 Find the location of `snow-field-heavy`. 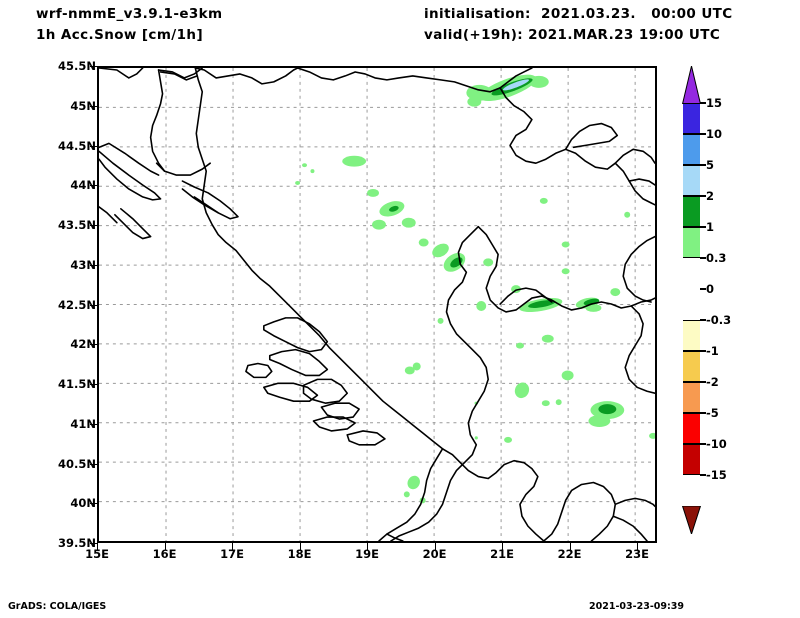

snow-field-heavy is located at coordinates (516, 85).